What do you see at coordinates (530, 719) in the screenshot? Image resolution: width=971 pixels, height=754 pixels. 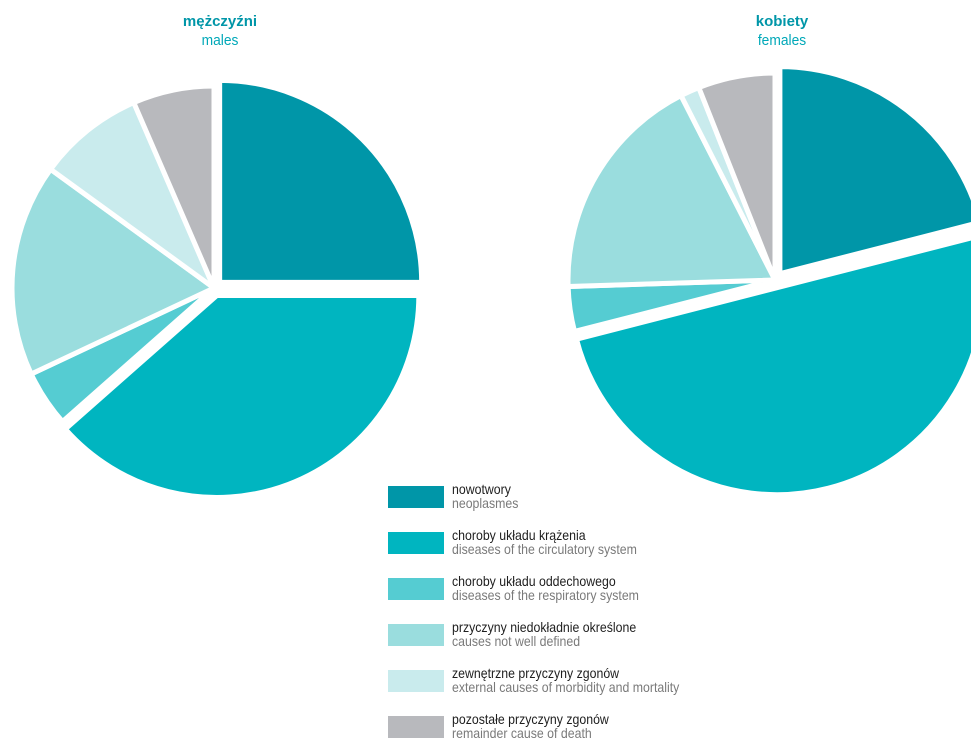 I see `legend-label-pl: pozostałe przyczyny zgonów` at bounding box center [530, 719].